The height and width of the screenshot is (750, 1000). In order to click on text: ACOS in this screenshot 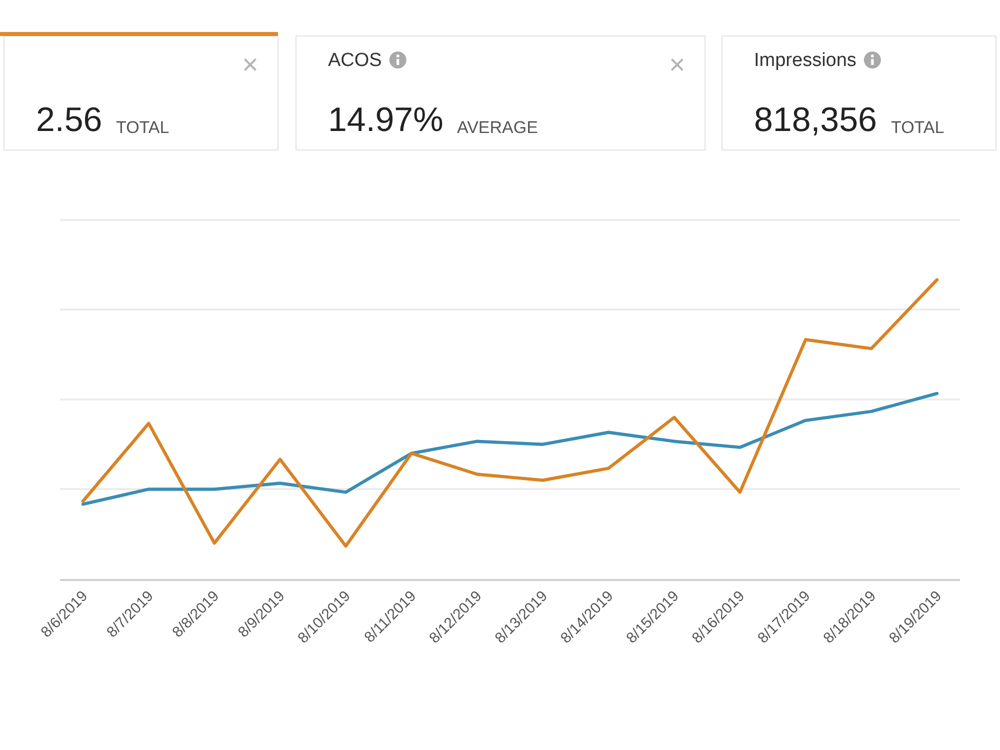, I will do `click(355, 60)`.